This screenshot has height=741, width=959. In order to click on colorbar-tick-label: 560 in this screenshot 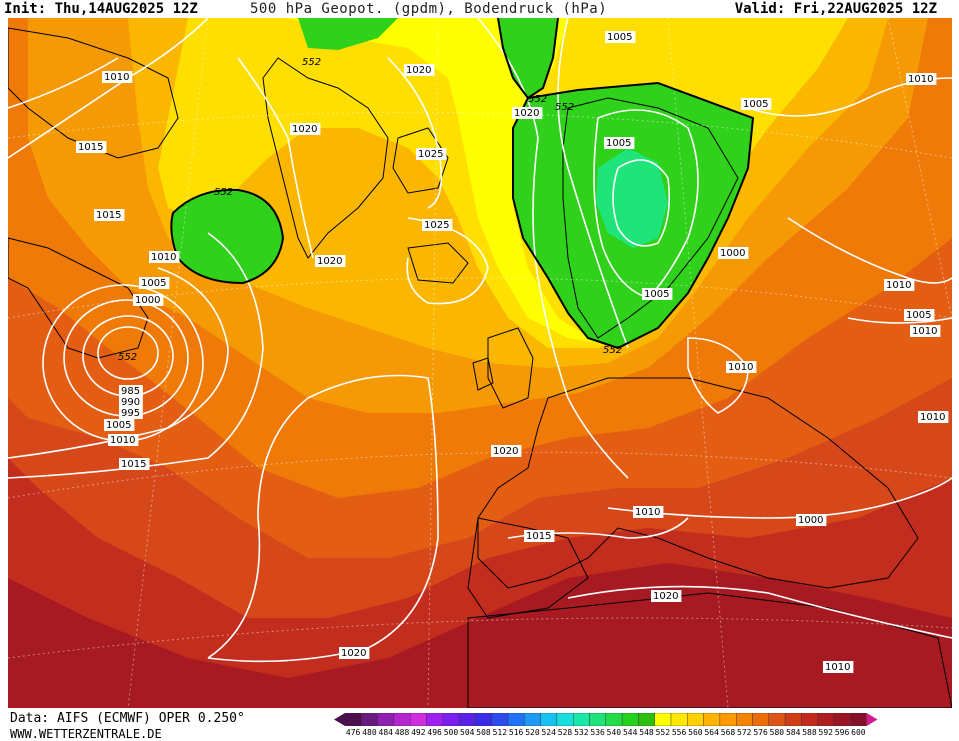, I will do `click(695, 732)`.